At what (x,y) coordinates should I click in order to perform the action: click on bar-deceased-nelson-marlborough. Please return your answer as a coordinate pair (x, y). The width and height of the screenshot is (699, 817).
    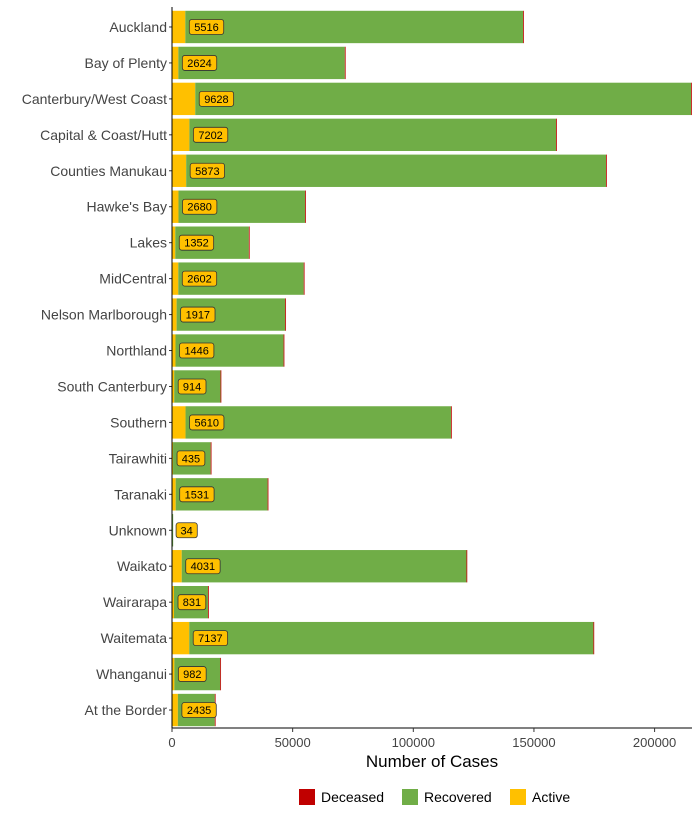
    Looking at the image, I should click on (286, 314).